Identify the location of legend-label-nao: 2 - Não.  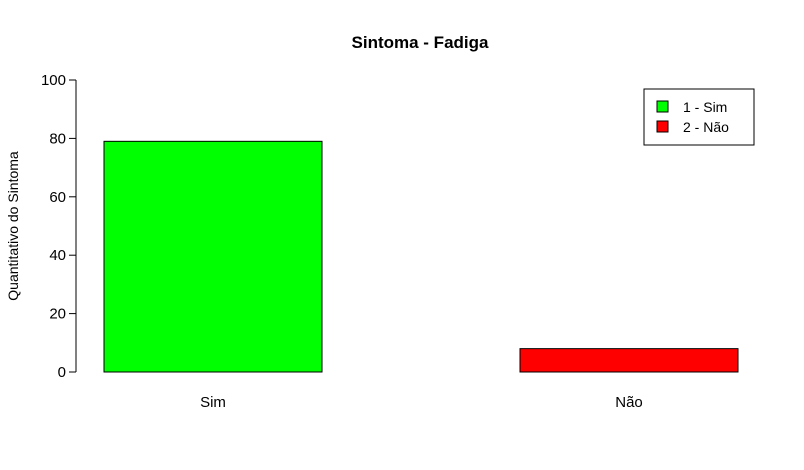
(706, 127).